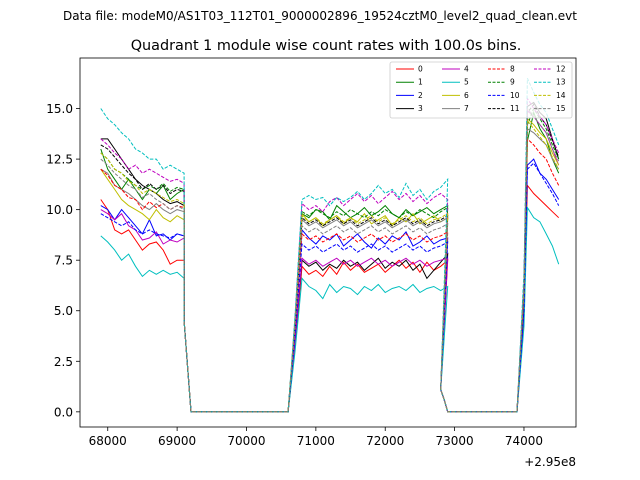  What do you see at coordinates (63, 412) in the screenshot?
I see `y-tick-label: 0.0` at bounding box center [63, 412].